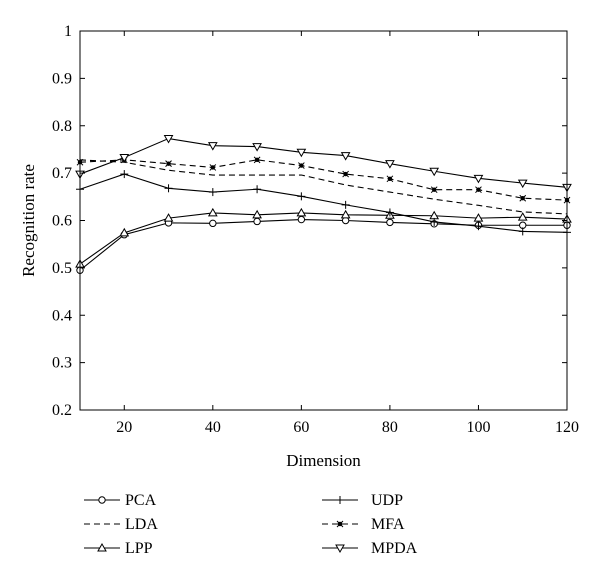  Describe the element at coordinates (363, 524) in the screenshot. I see `legend-item-mfa: MFA` at that location.